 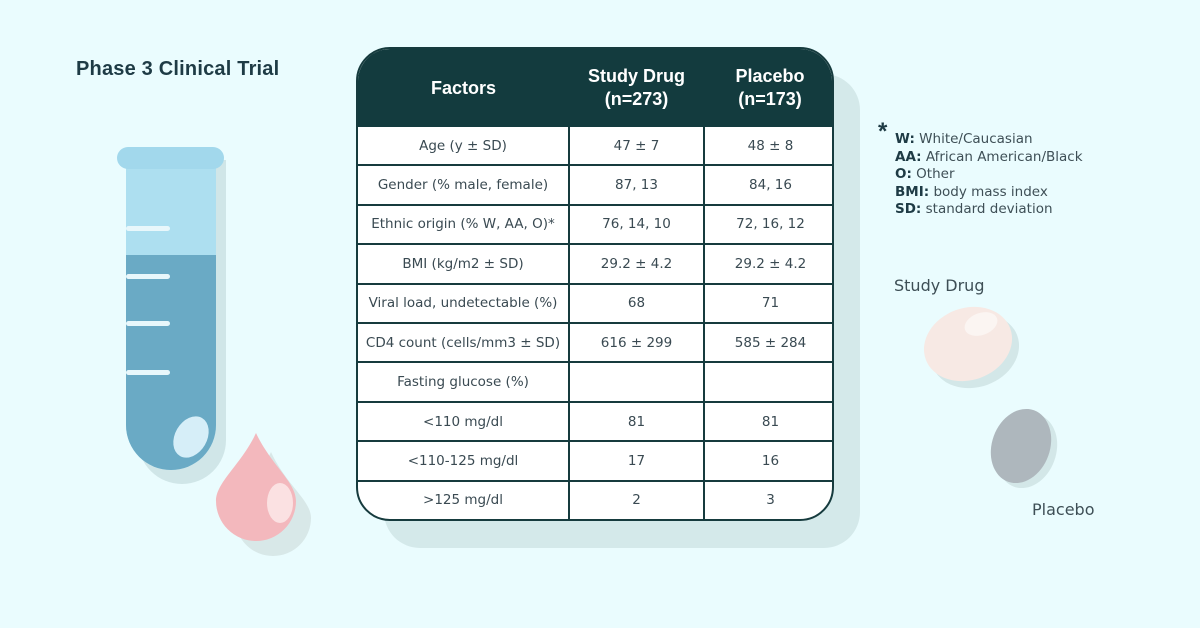 I want to click on factor-cell: Viral load, undetectable (%), so click(x=464, y=303).